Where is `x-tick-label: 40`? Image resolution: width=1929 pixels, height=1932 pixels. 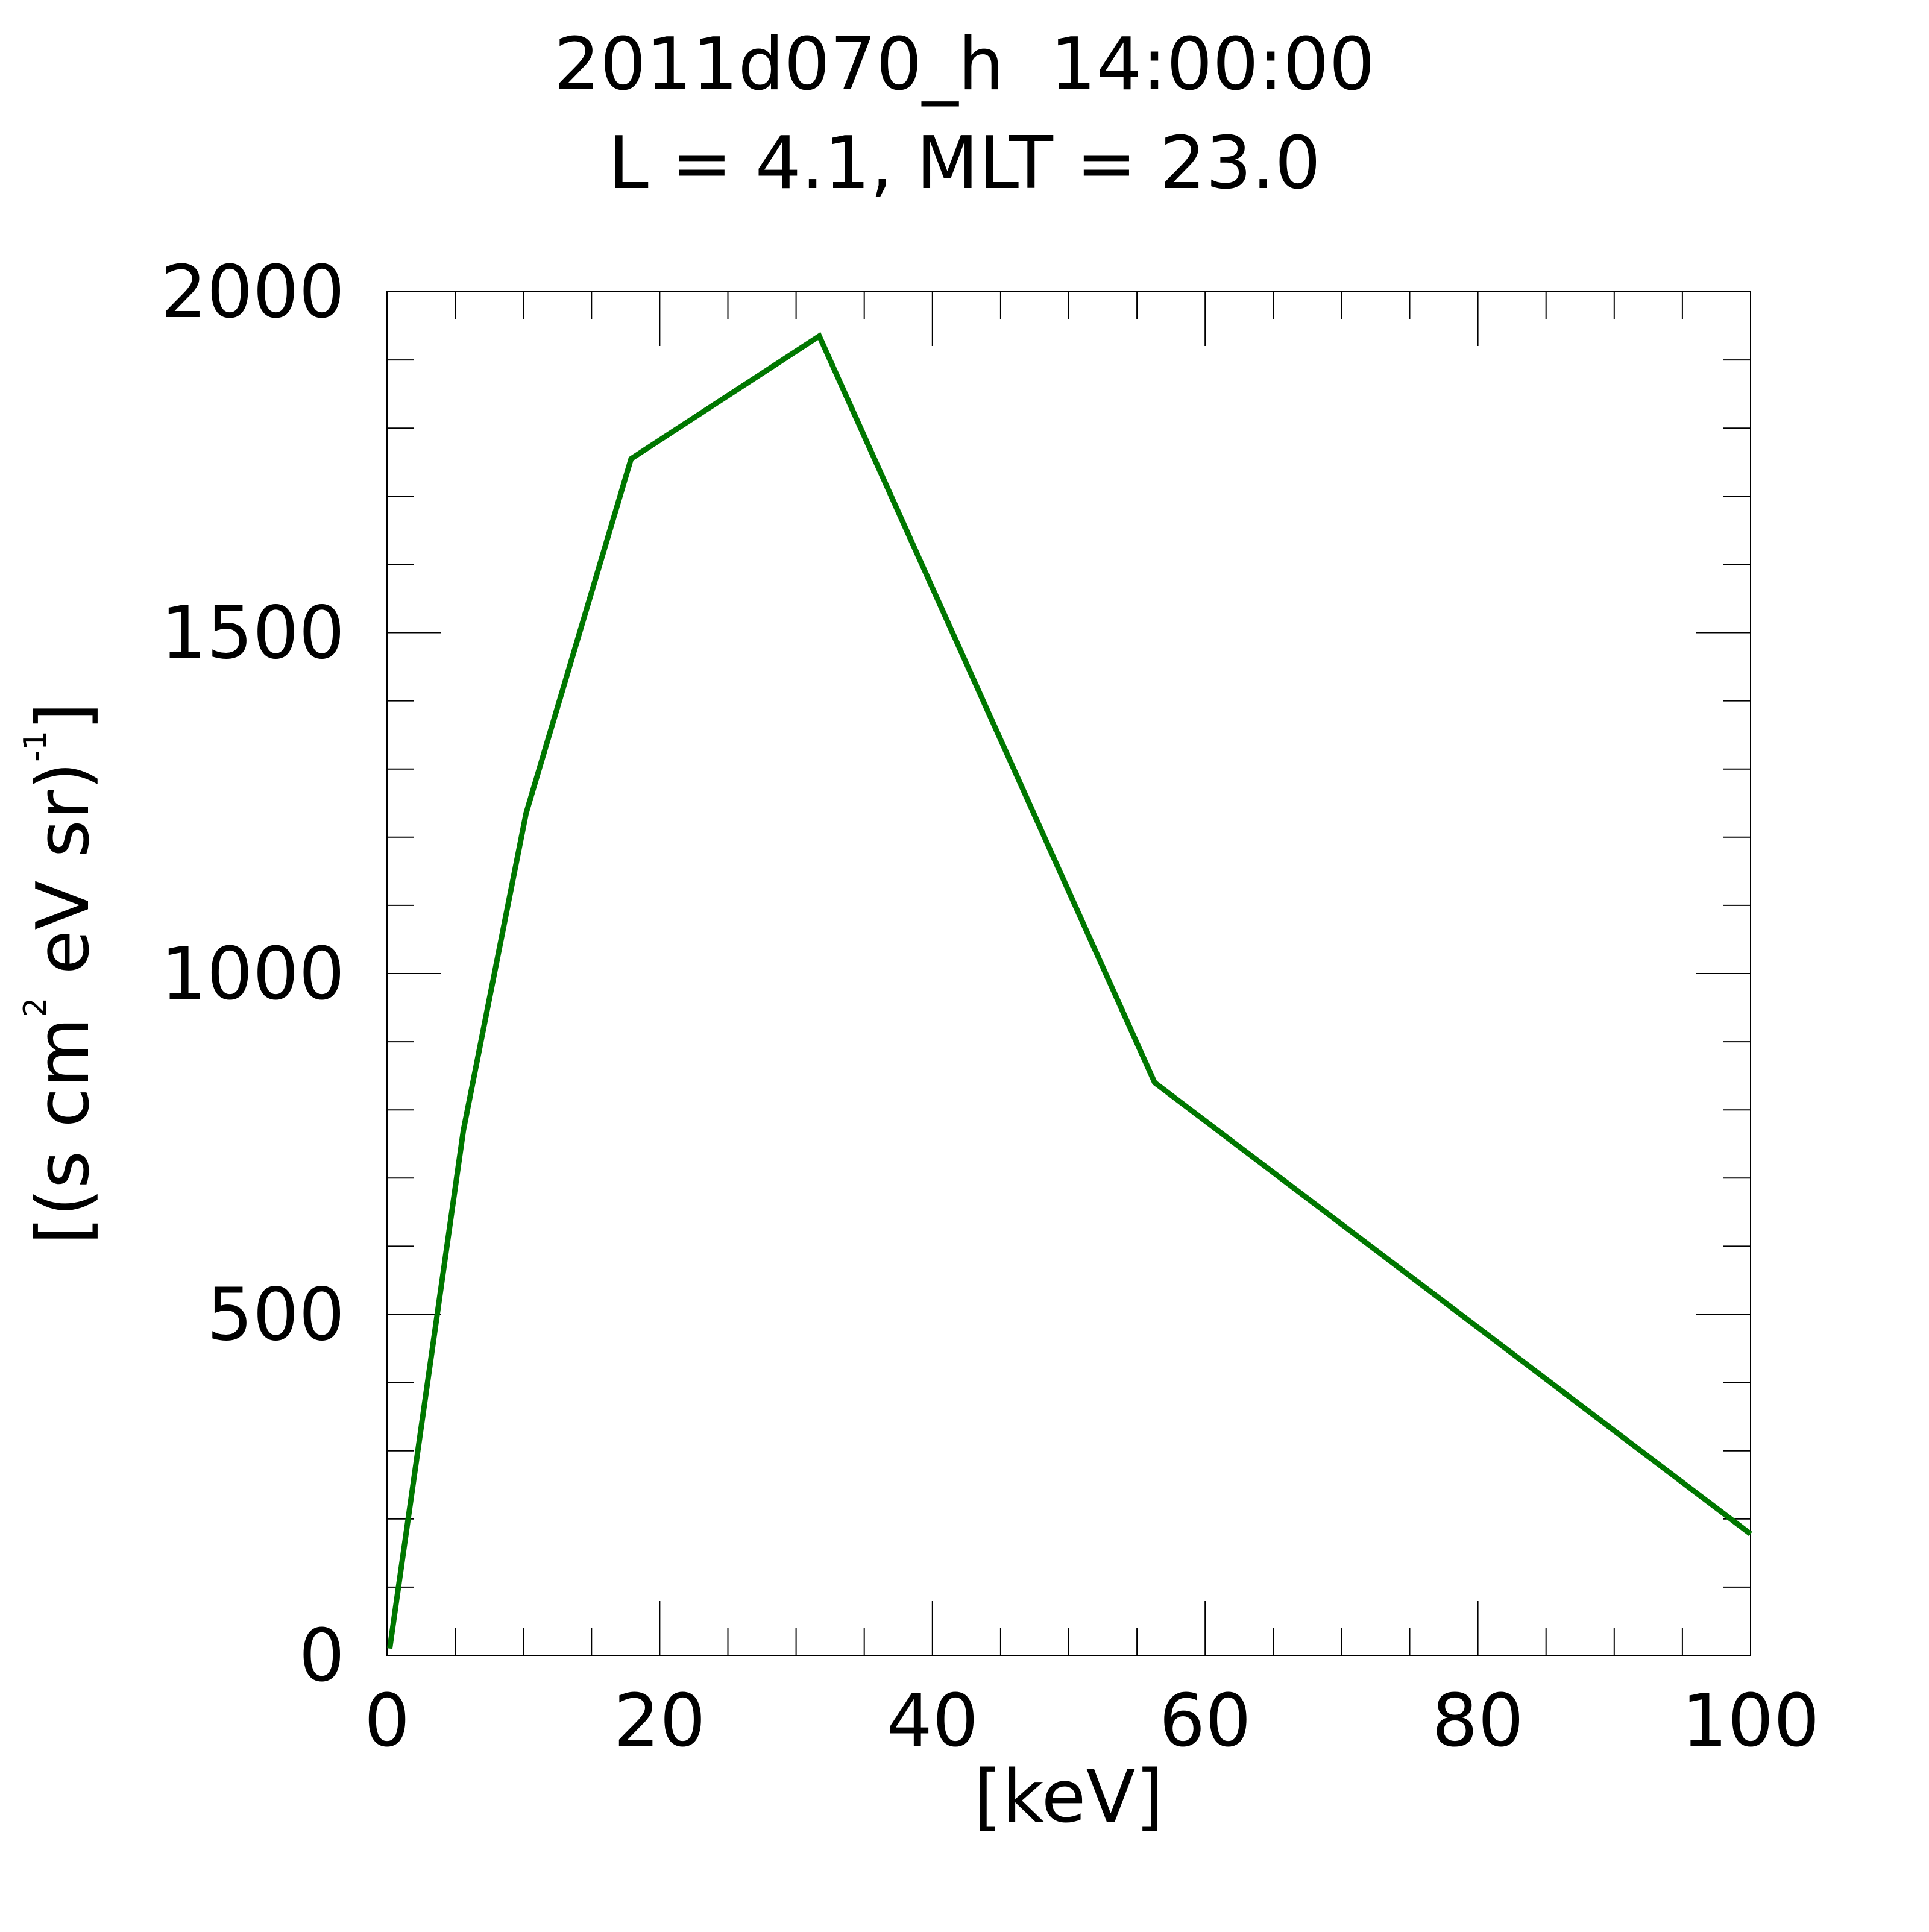
x-tick-label: 40 is located at coordinates (932, 1721).